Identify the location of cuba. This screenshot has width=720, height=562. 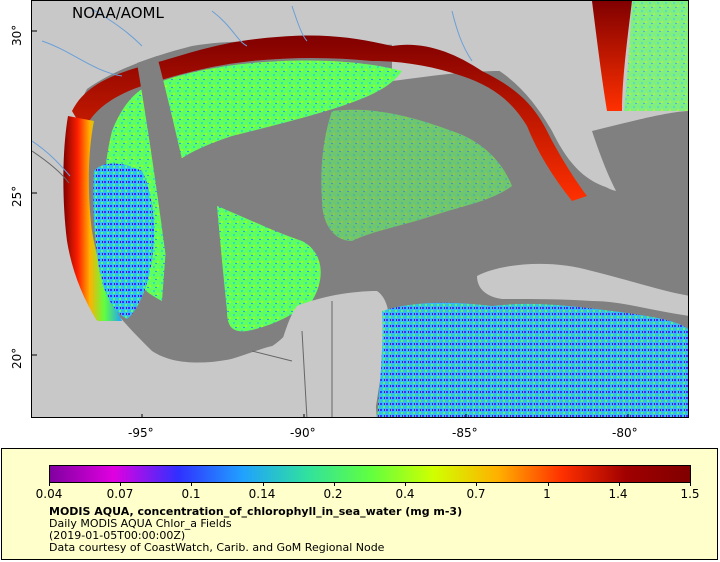
(582, 289).